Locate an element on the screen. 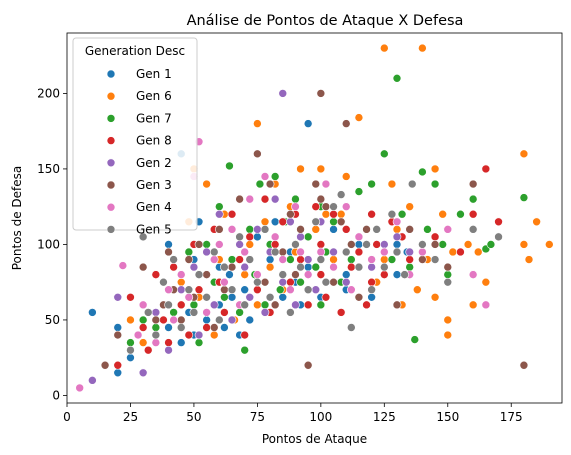 This screenshot has width=571, height=455. legend-frame is located at coordinates (135, 134).